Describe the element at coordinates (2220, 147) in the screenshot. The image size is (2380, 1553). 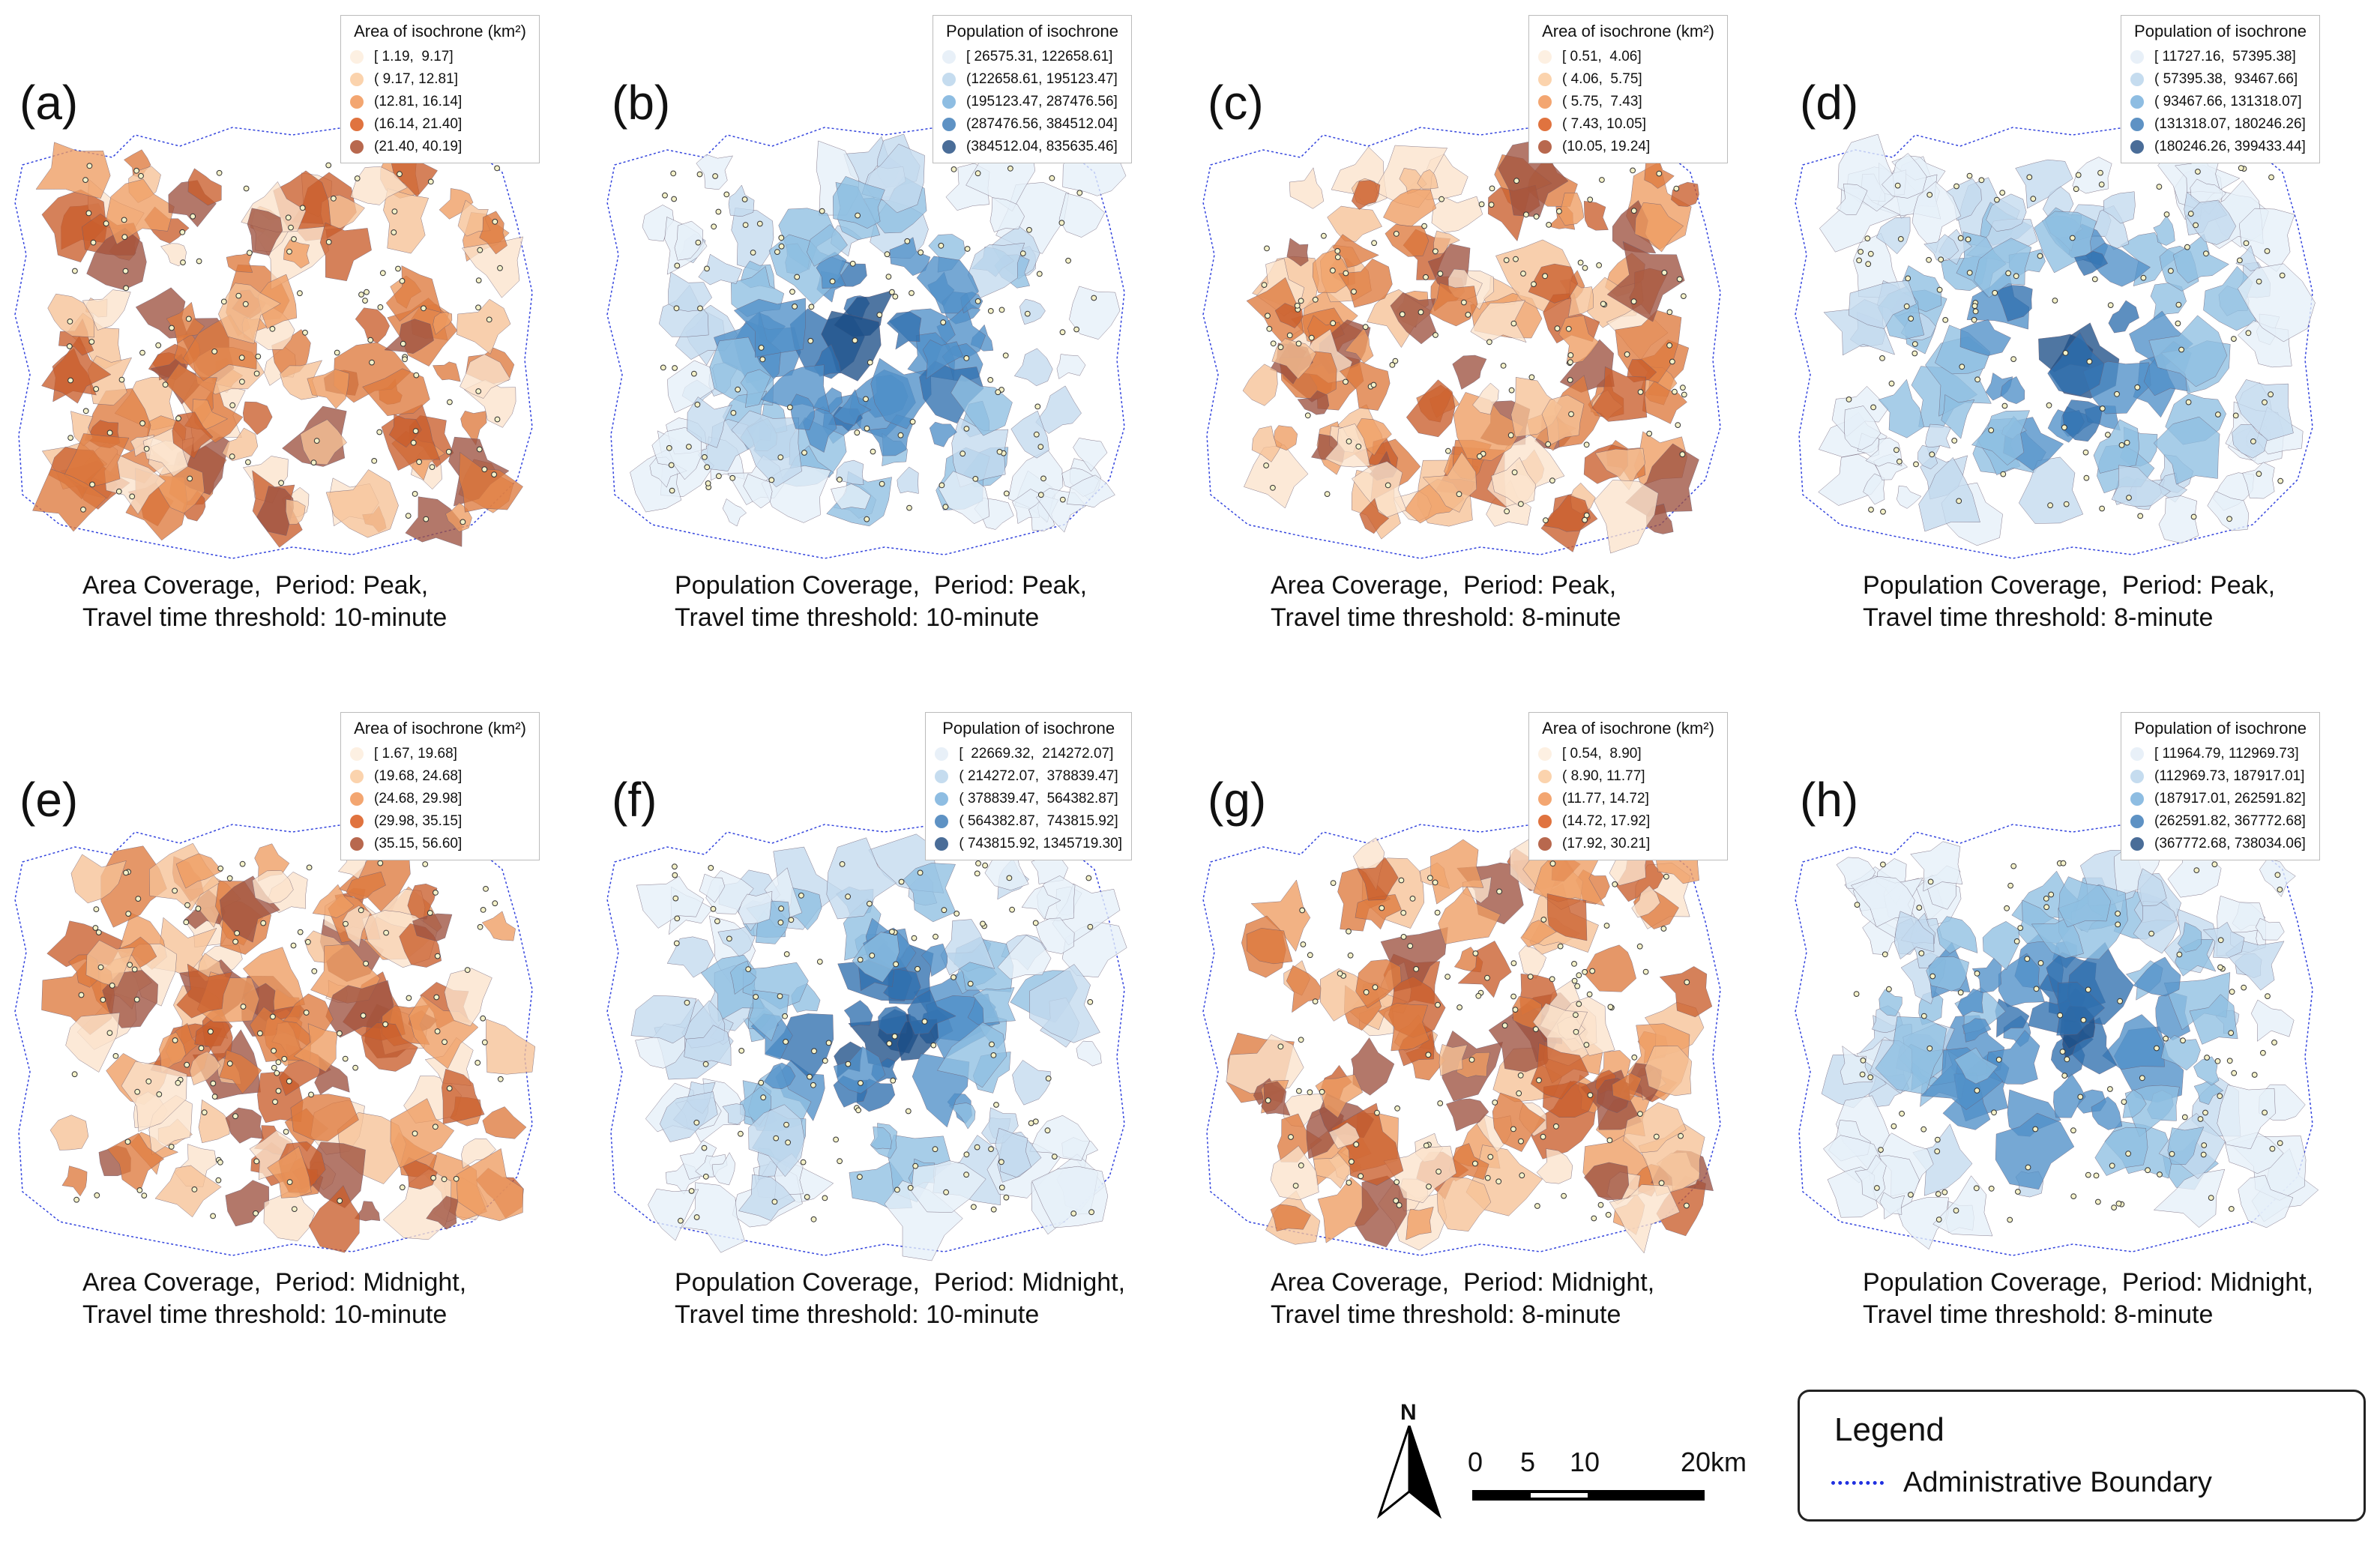
I see `class-legend-row: (180246.26, 399433.44]` at that location.